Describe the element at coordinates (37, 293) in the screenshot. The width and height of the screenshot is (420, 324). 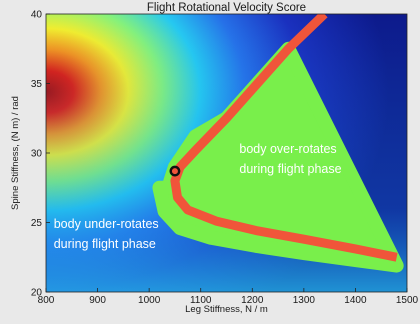
I see `y-tick-label: 20` at that location.